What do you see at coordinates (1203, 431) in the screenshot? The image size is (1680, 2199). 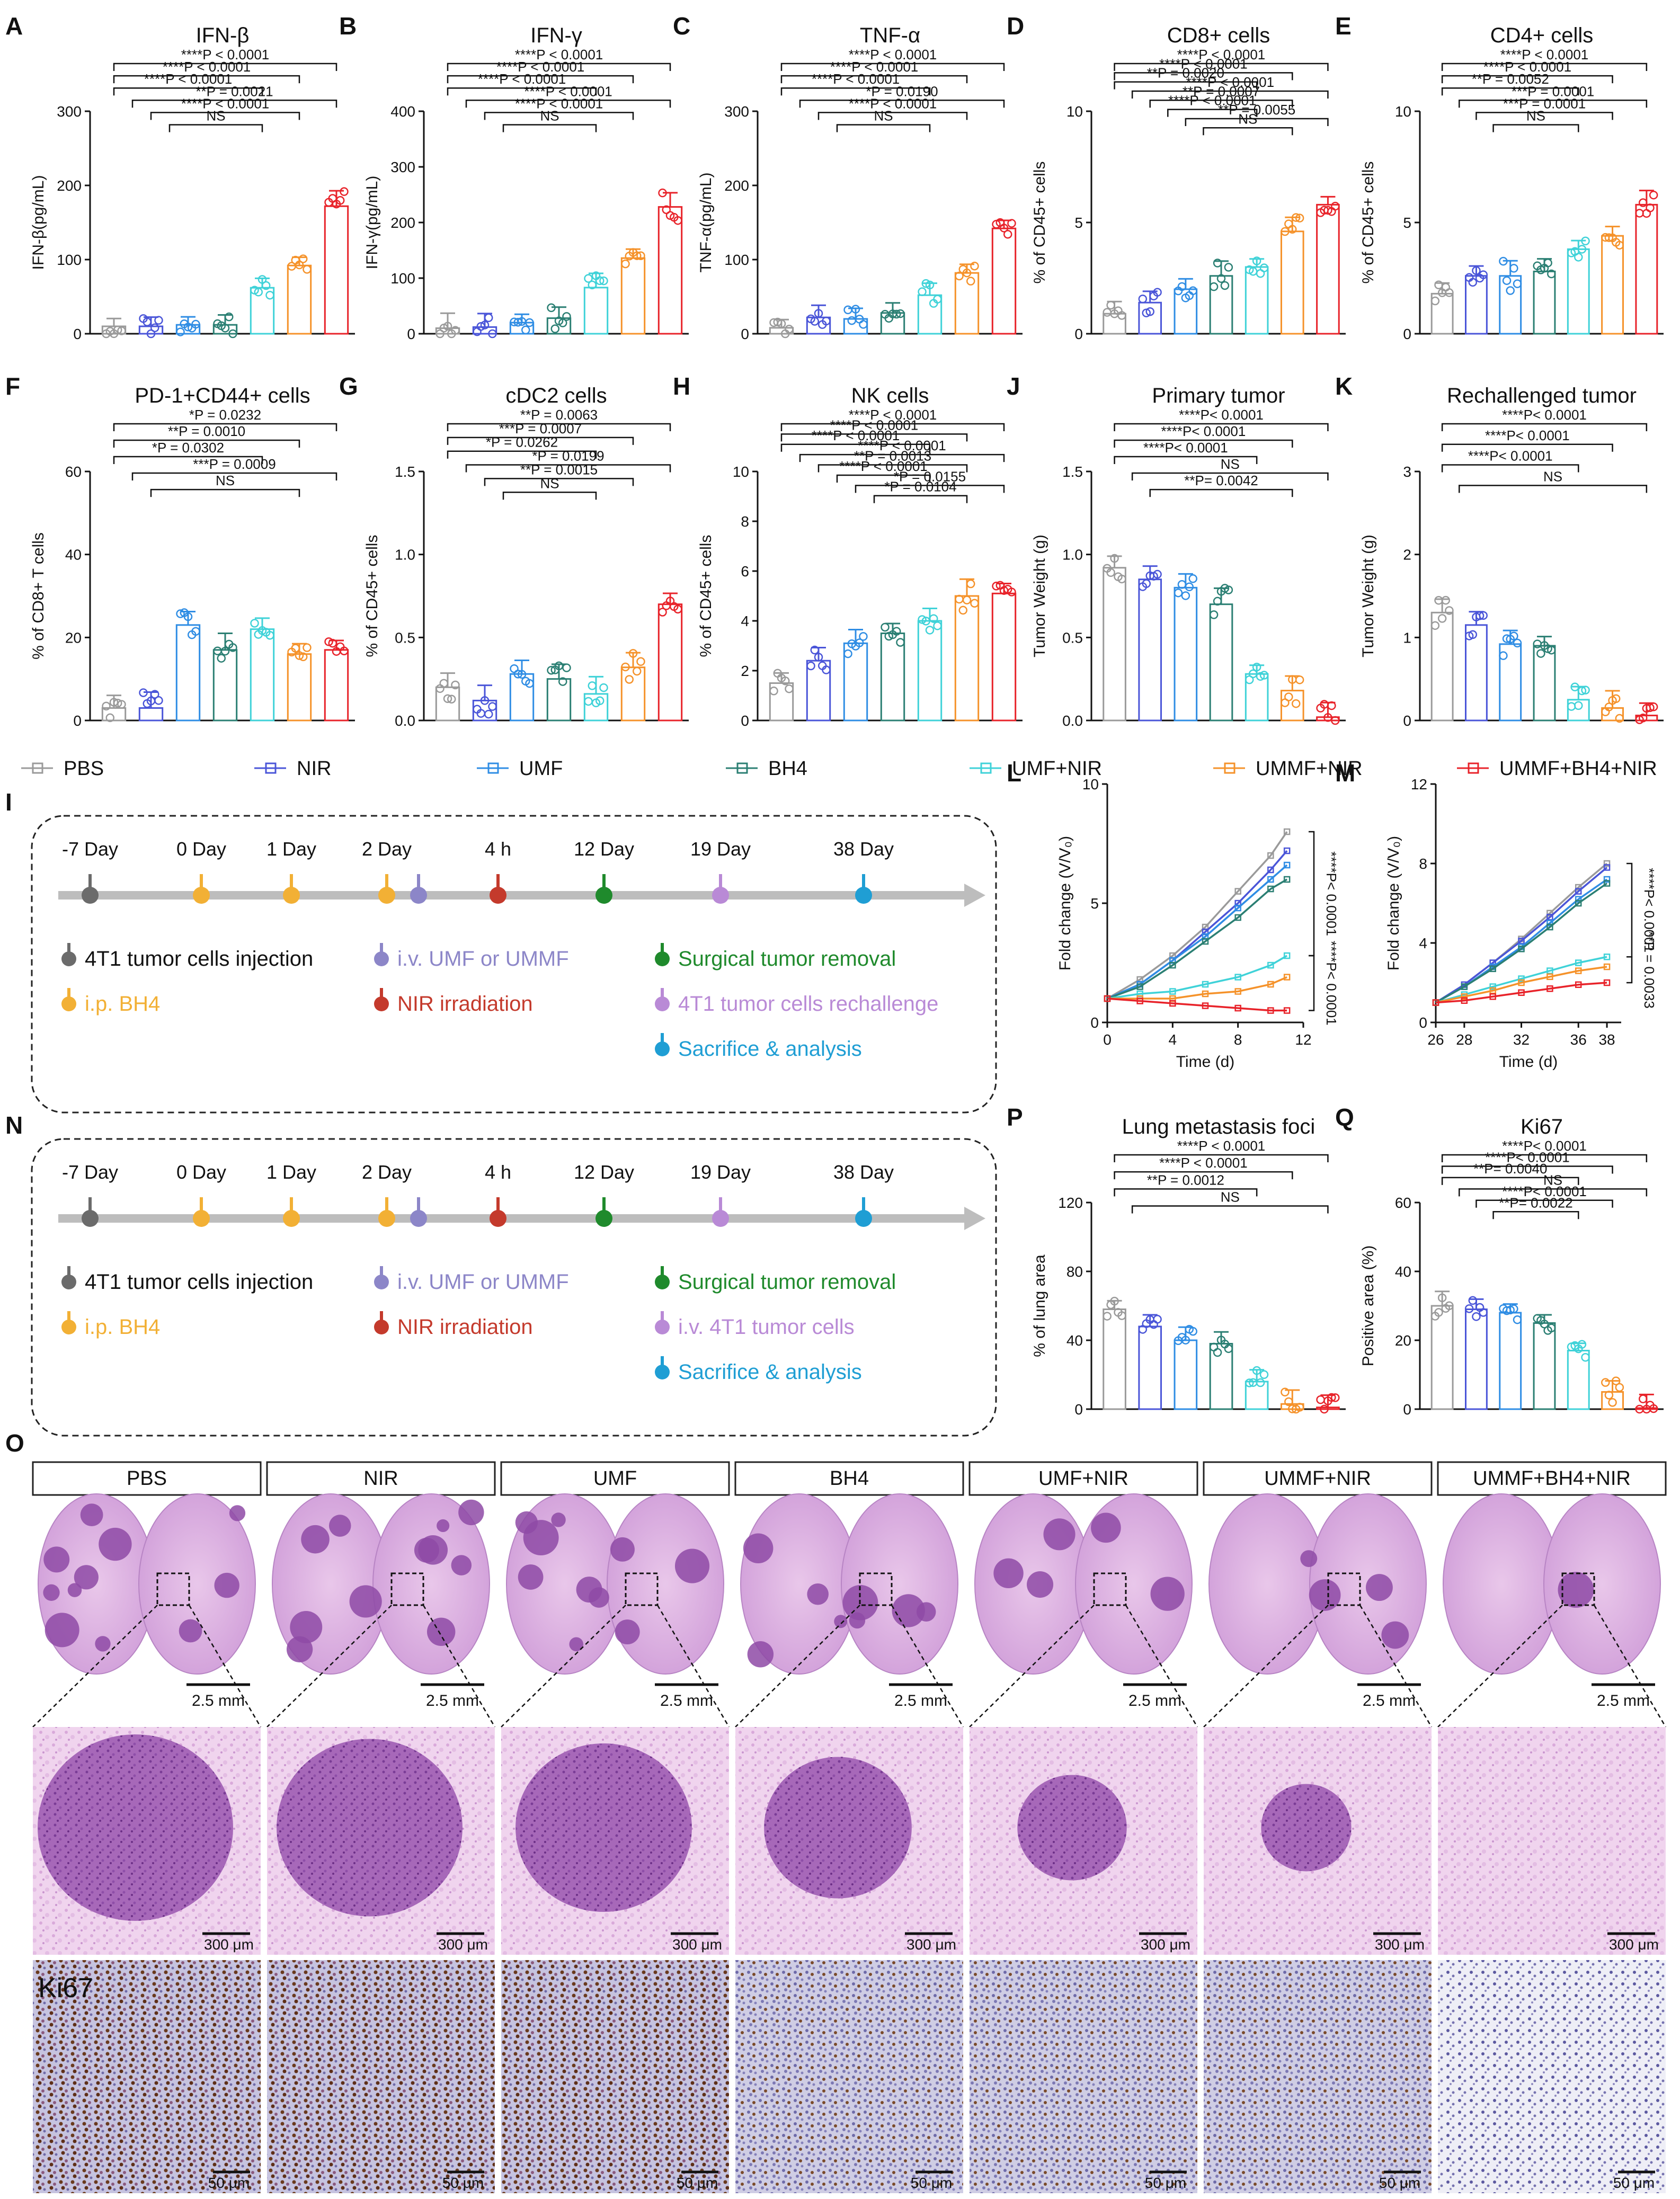 I see `significance-label-J: ****P< 0.0001` at bounding box center [1203, 431].